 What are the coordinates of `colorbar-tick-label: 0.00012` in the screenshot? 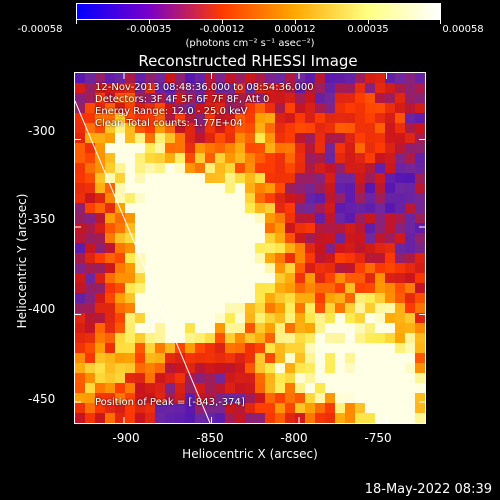 It's located at (295, 29).